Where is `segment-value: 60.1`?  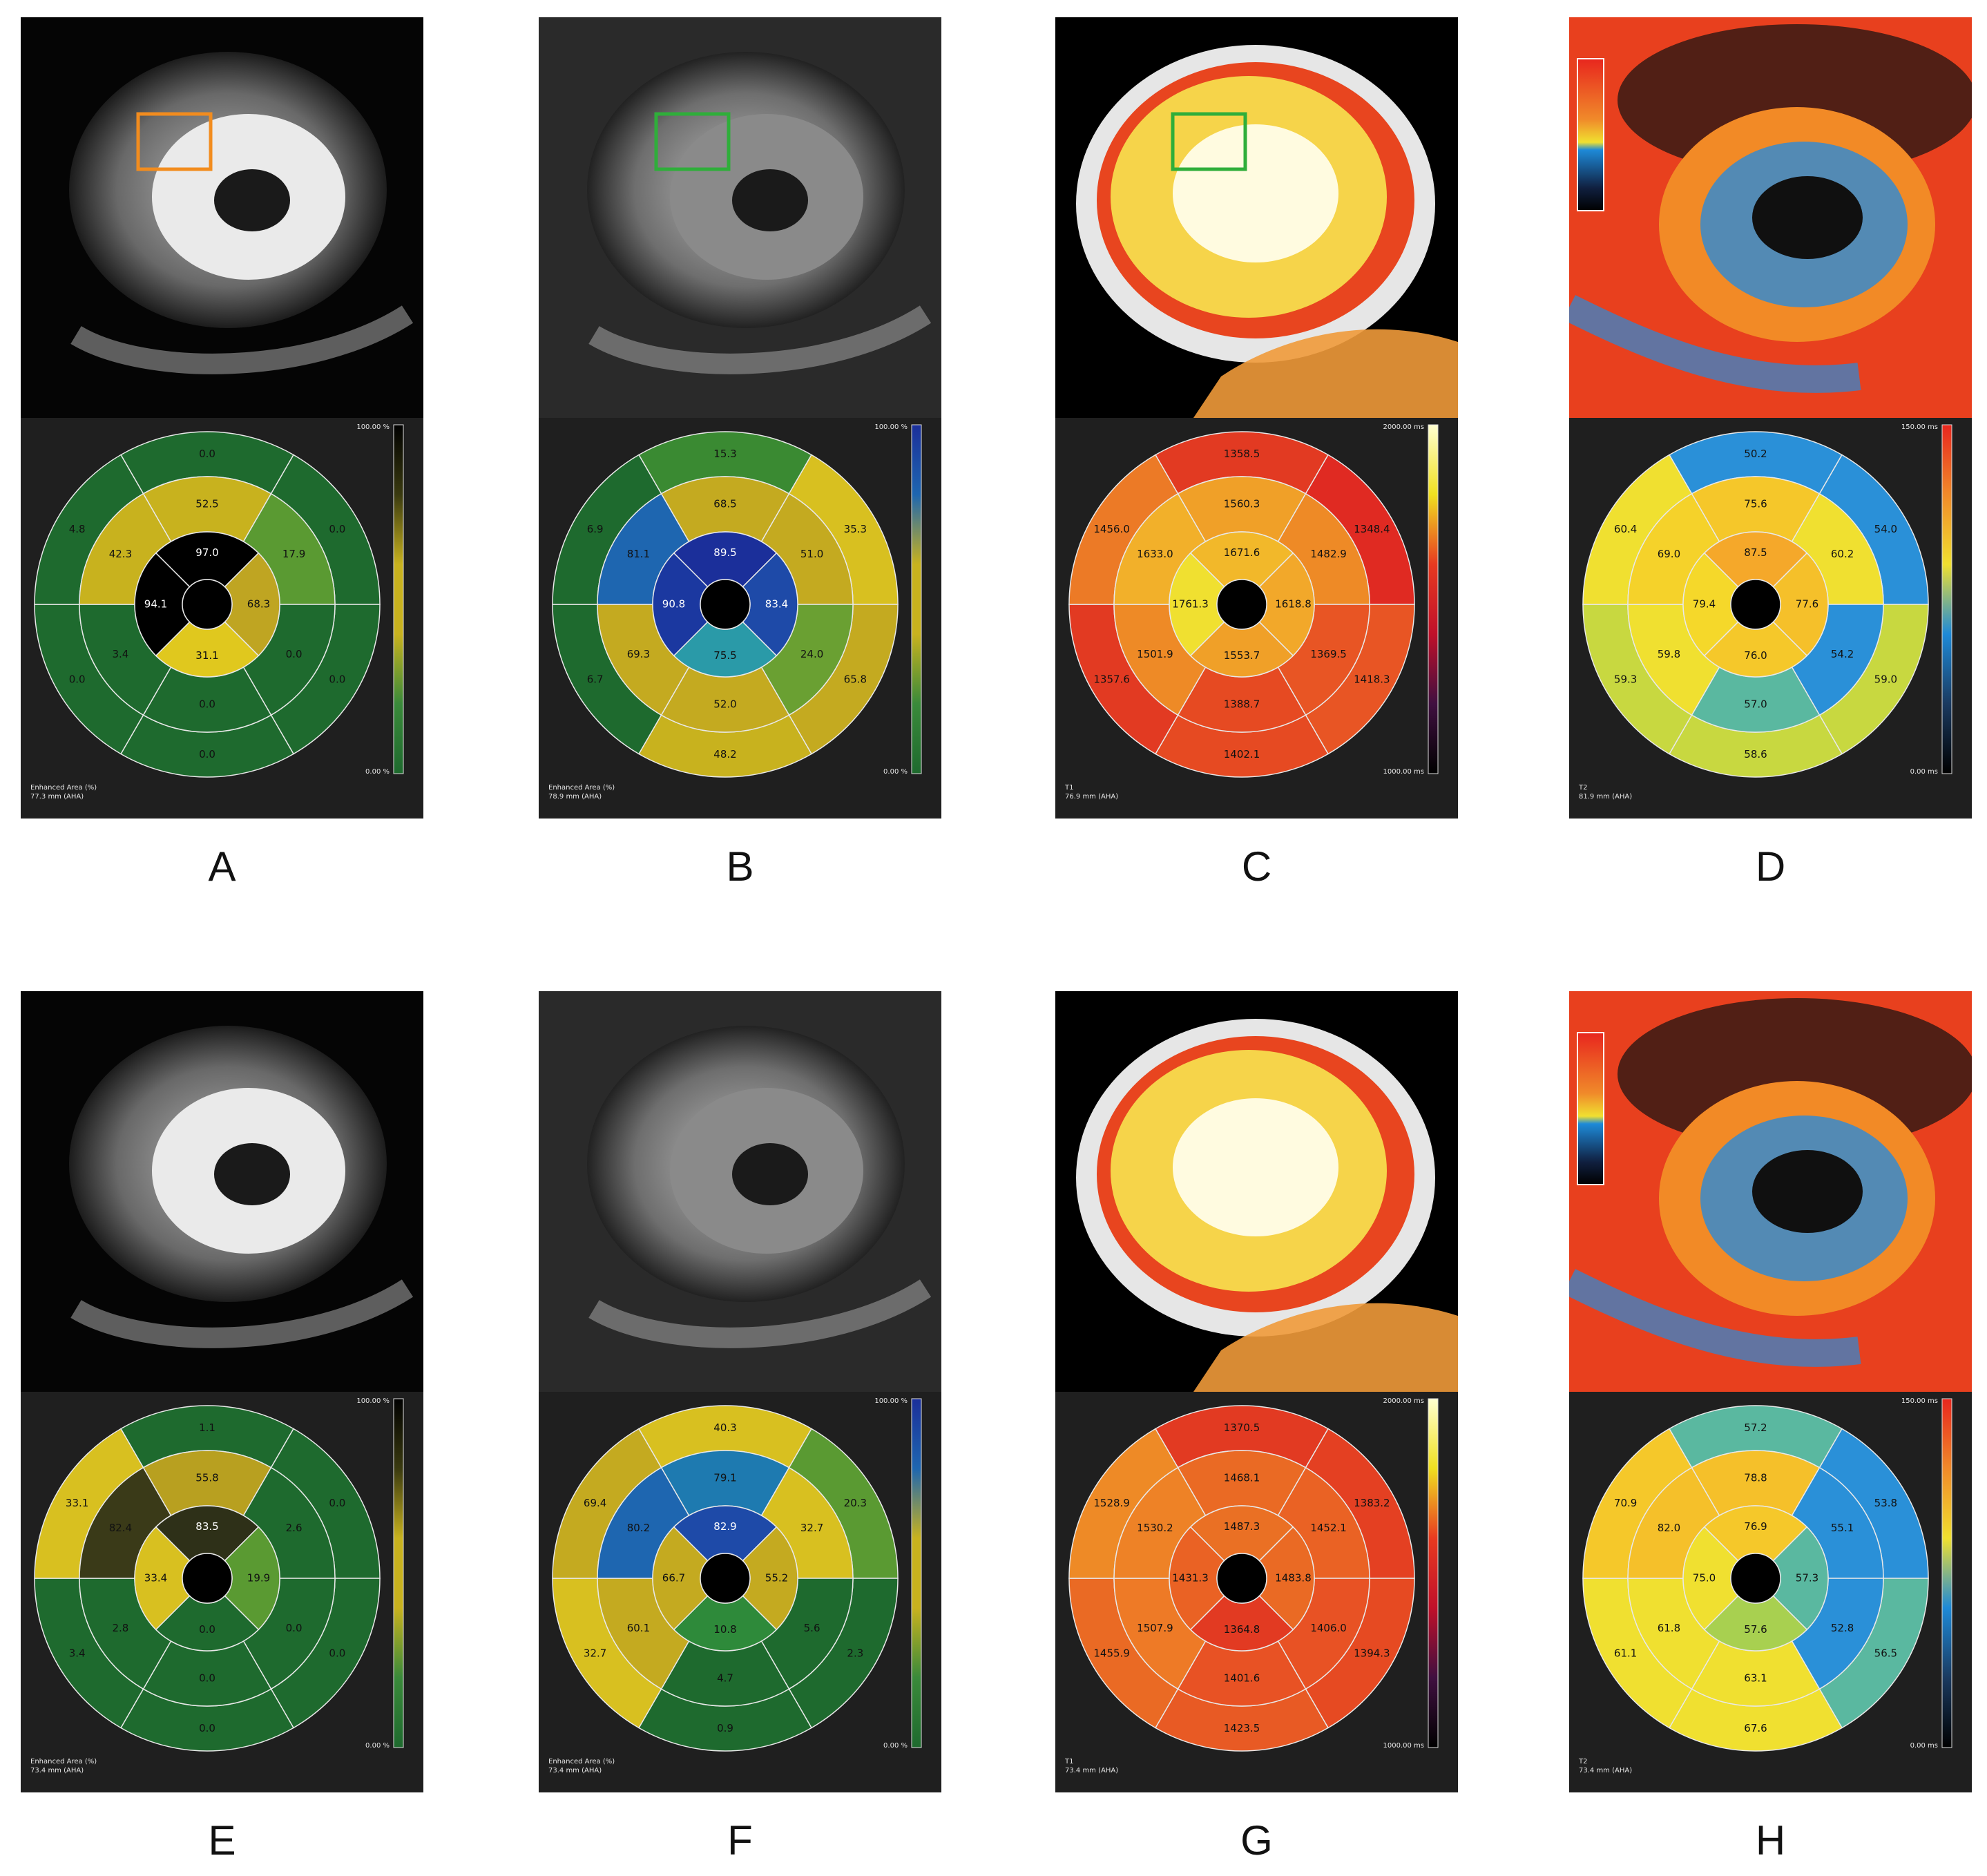 segment-value: 60.1 is located at coordinates (639, 1628).